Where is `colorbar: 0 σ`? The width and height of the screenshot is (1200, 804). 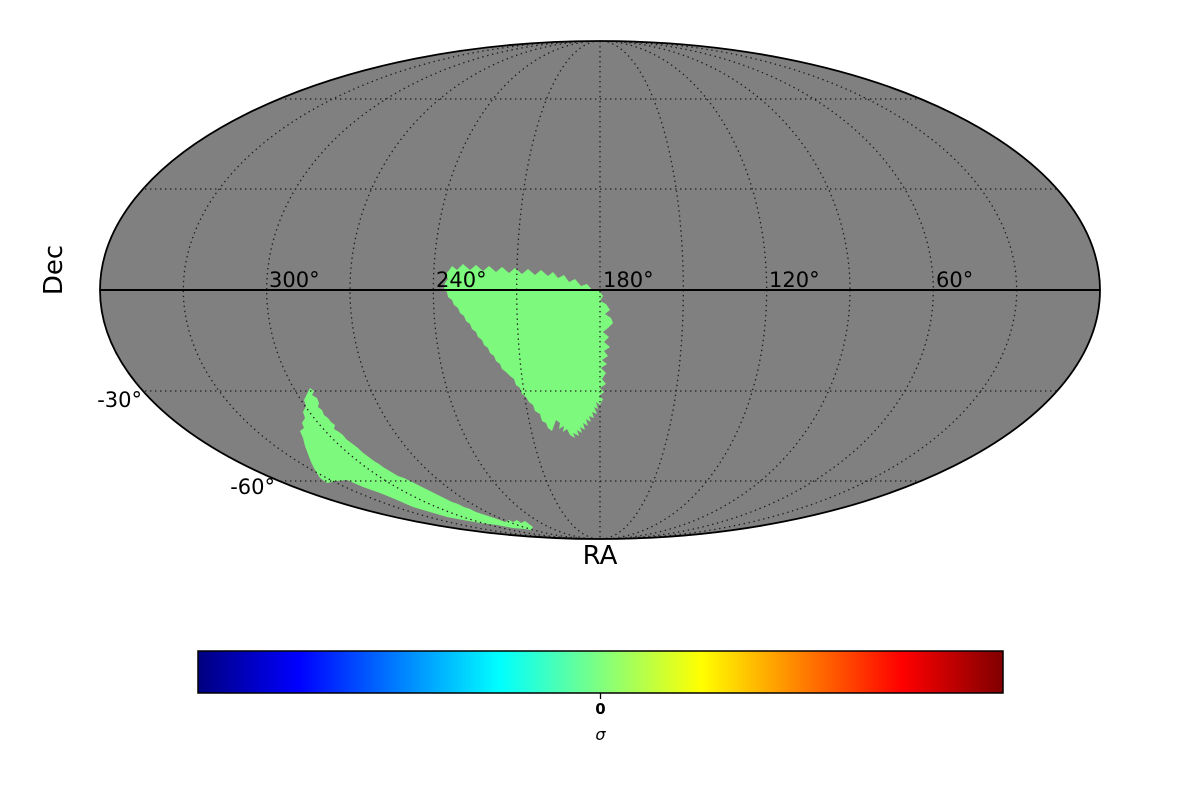
colorbar: 0 σ is located at coordinates (600, 697).